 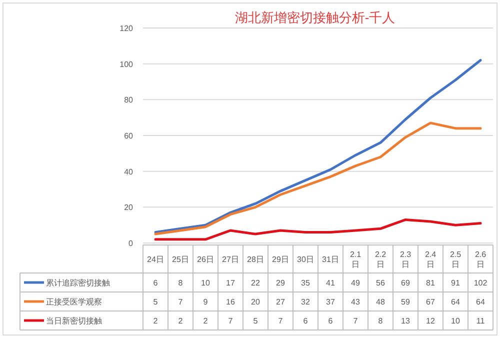 What do you see at coordinates (430, 259) in the screenshot?
I see `x-tick-label: 2.4日` at bounding box center [430, 259].